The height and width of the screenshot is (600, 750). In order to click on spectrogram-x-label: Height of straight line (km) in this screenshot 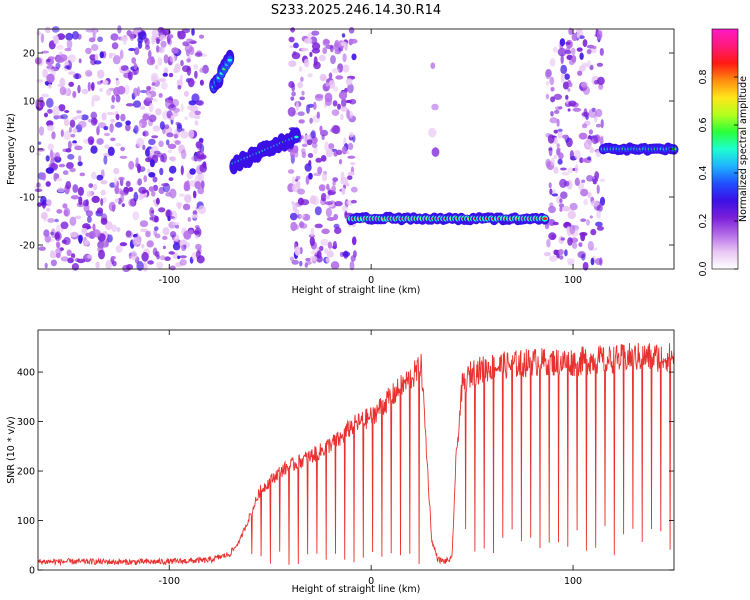, I will do `click(356, 290)`.